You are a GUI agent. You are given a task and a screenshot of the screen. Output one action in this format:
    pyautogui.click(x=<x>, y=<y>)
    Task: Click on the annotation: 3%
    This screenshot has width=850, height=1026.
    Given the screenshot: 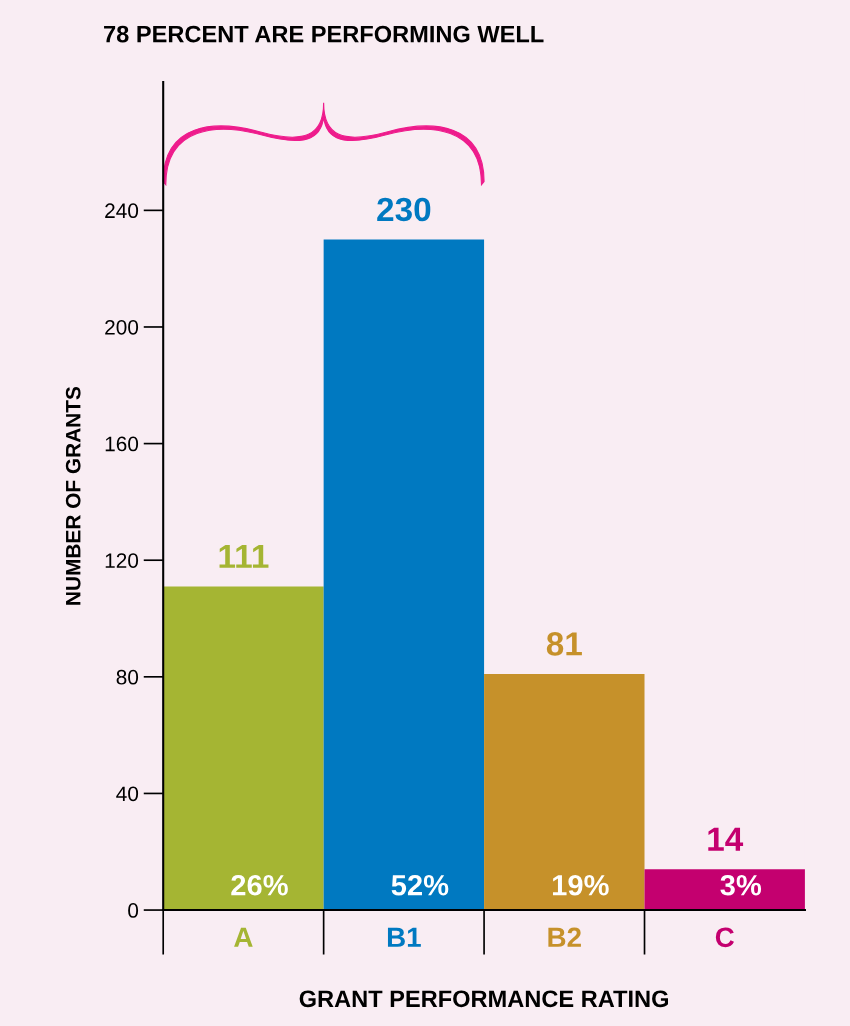 What is the action you would take?
    pyautogui.click(x=741, y=885)
    